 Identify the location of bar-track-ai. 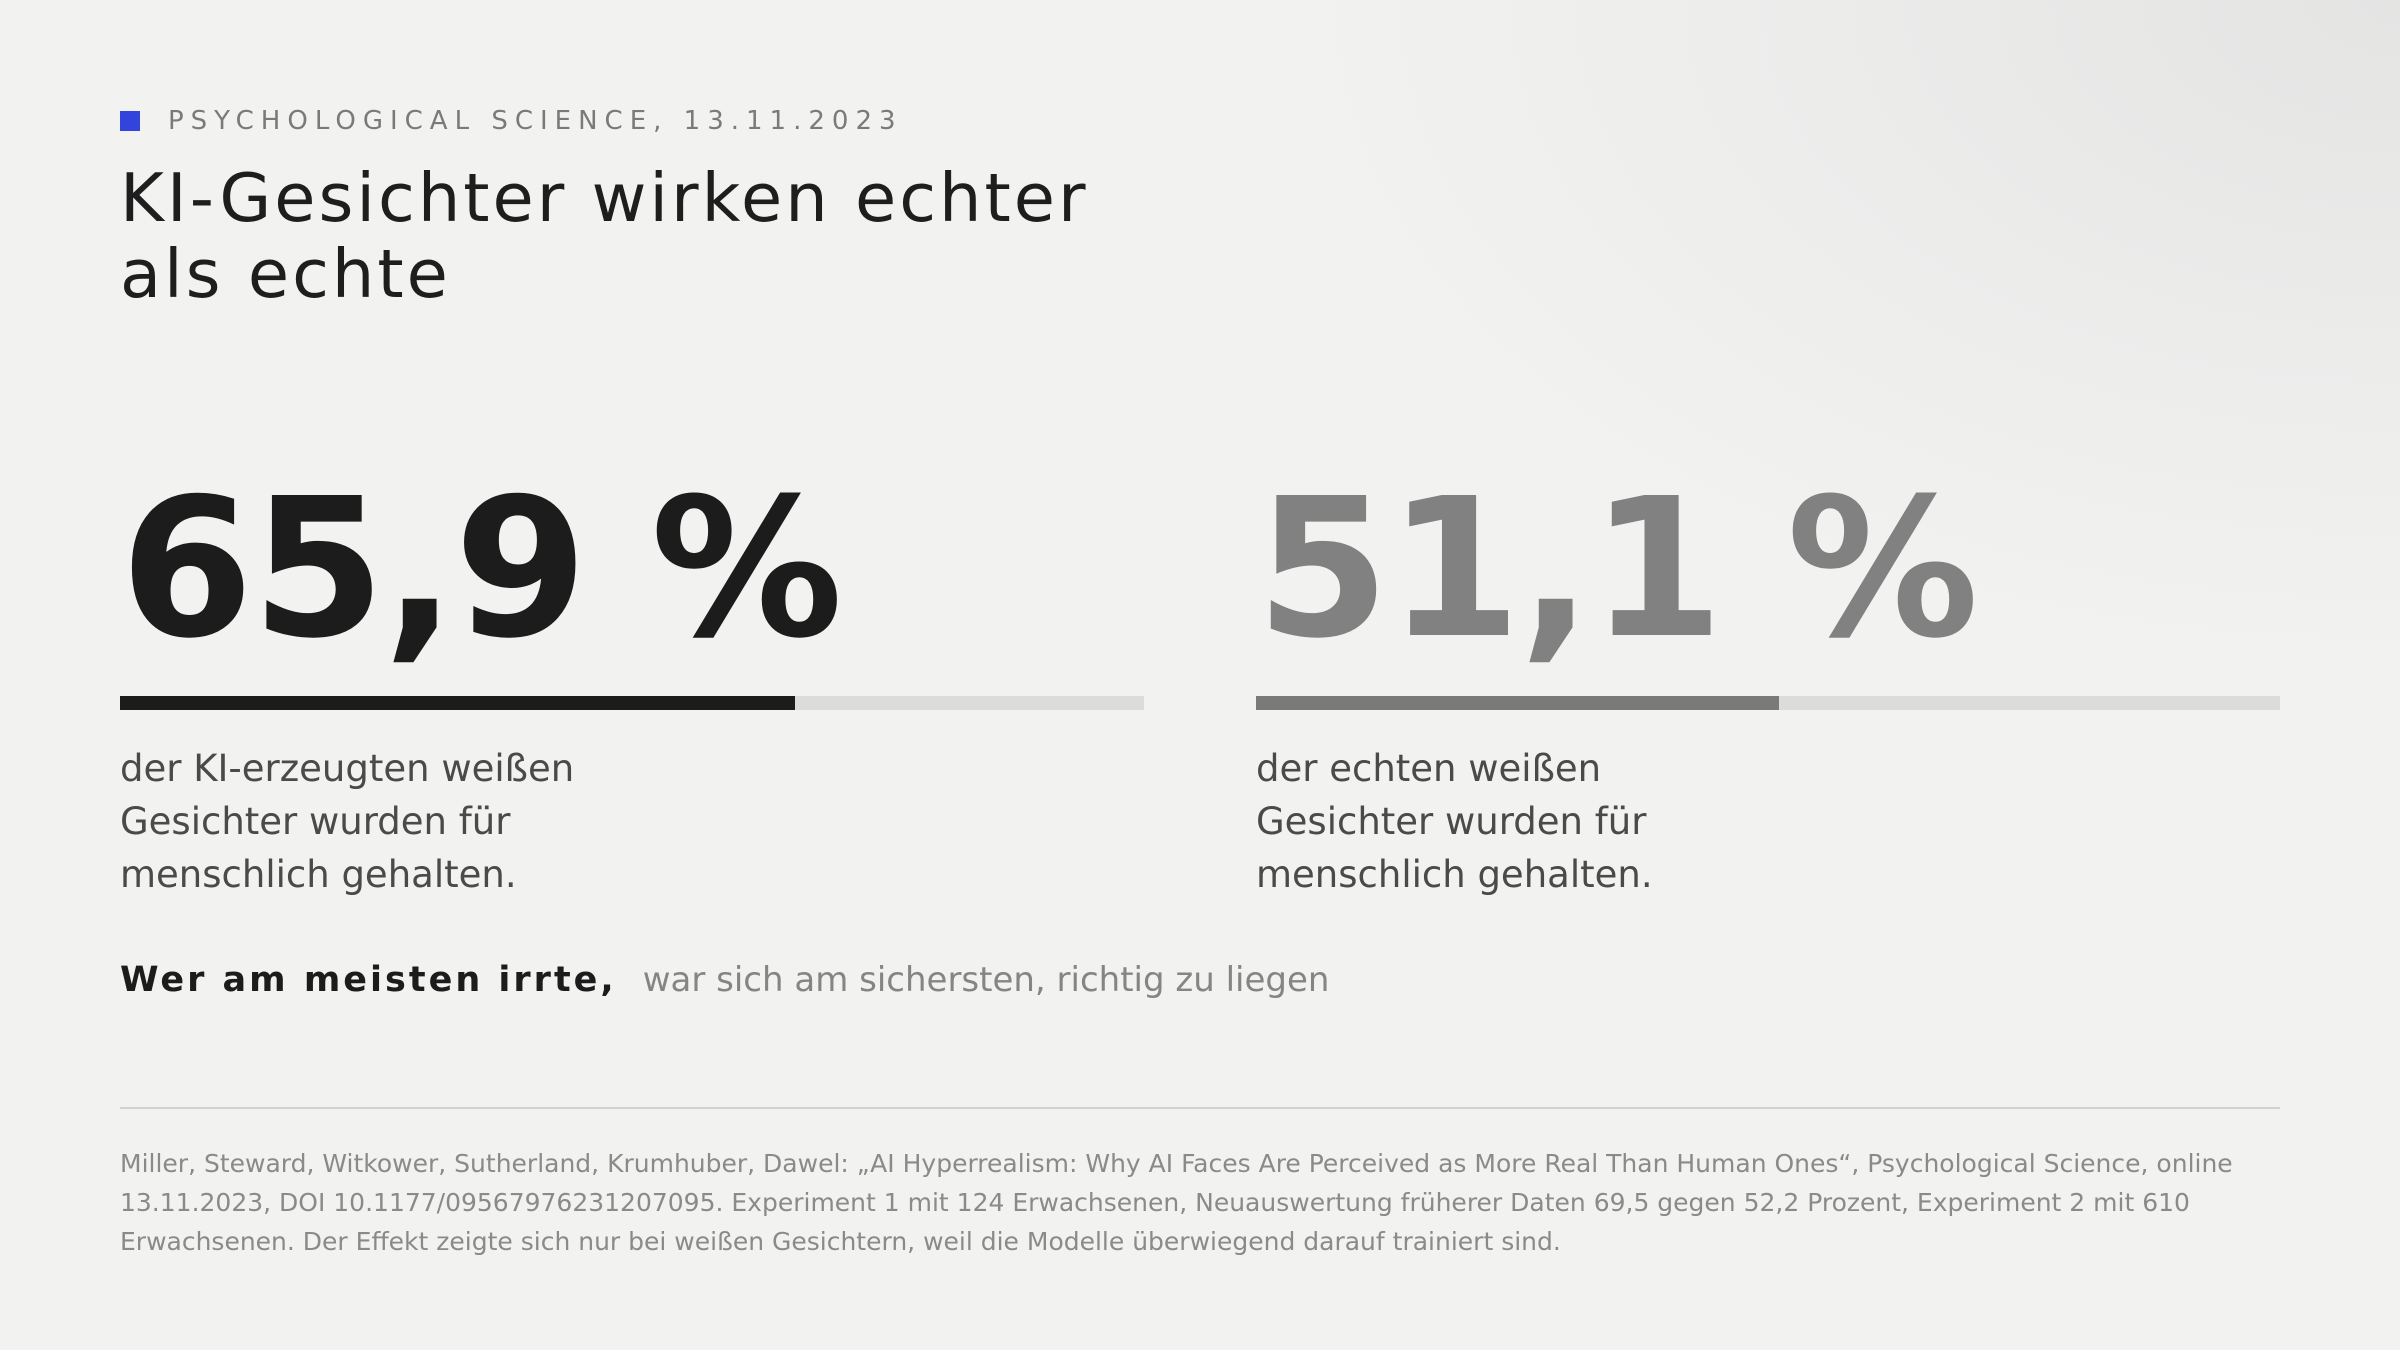
(632, 703).